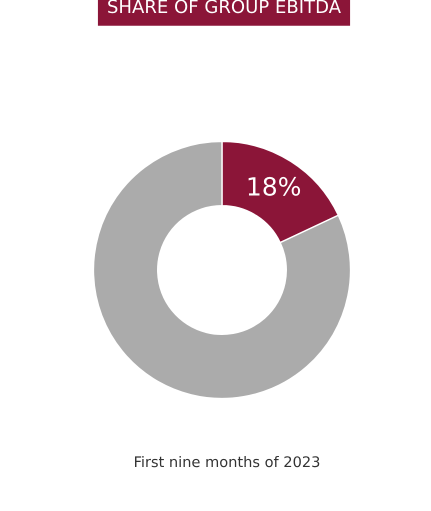  What do you see at coordinates (227, 462) in the screenshot?
I see `text: First nine months of 2023` at bounding box center [227, 462].